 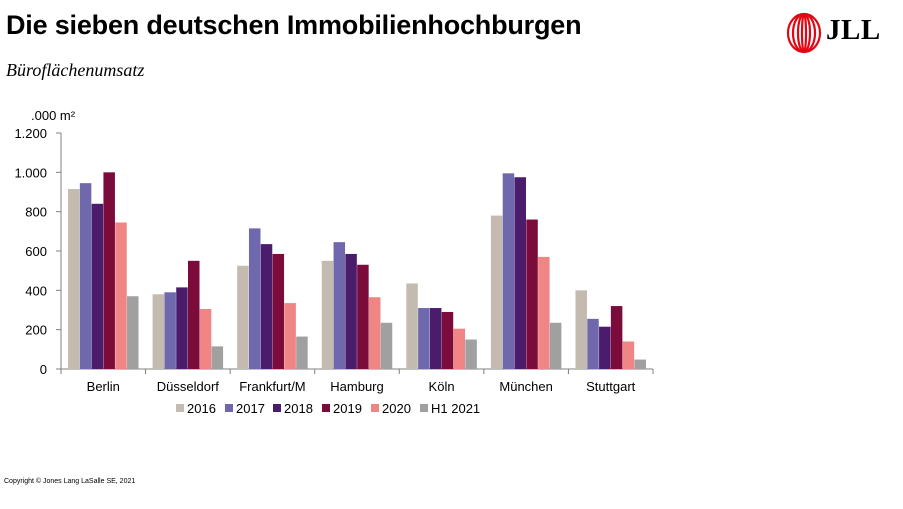 What do you see at coordinates (532, 294) in the screenshot?
I see `bar-münchen-2019` at bounding box center [532, 294].